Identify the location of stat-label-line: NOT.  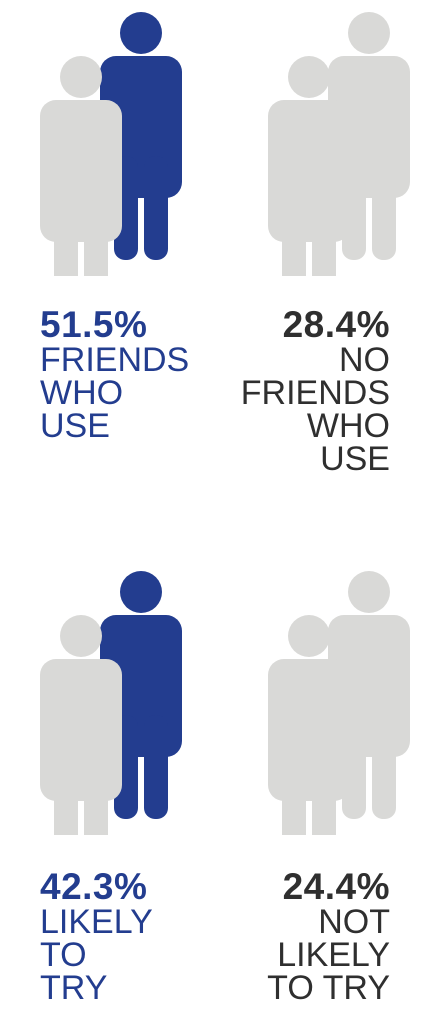
(354, 922).